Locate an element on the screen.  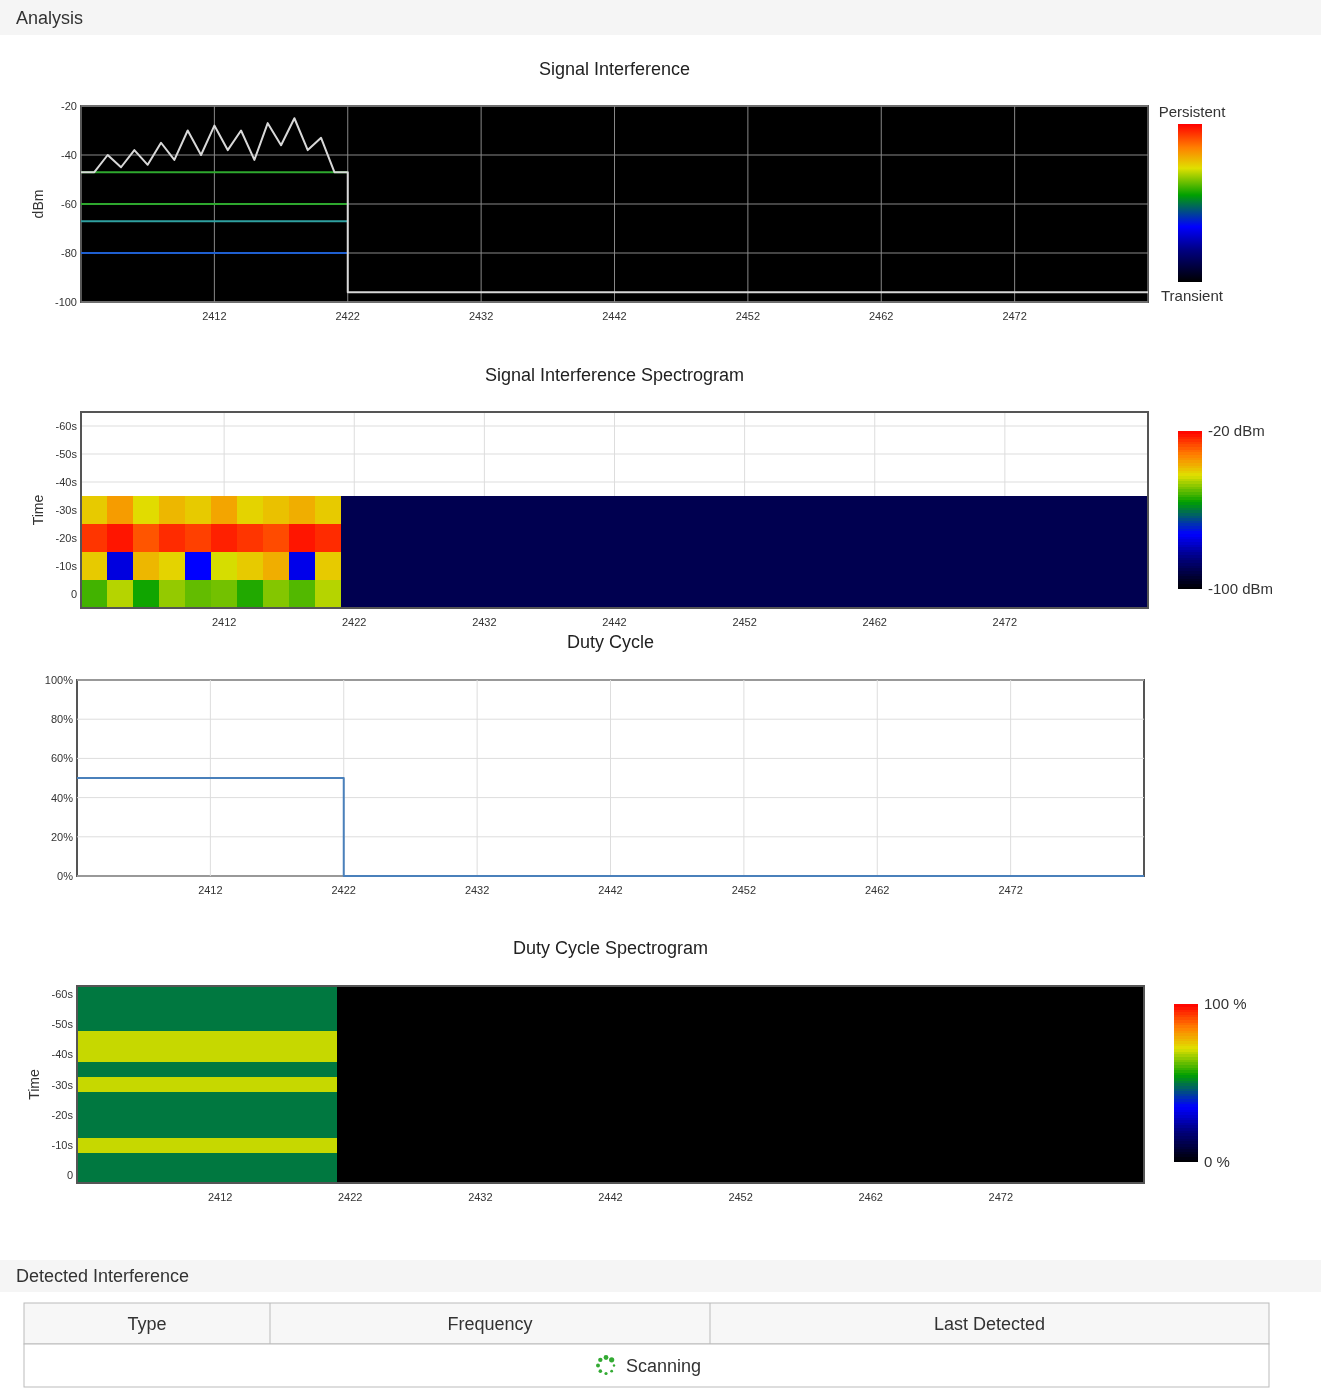
text: Analysis is located at coordinates (50, 17).